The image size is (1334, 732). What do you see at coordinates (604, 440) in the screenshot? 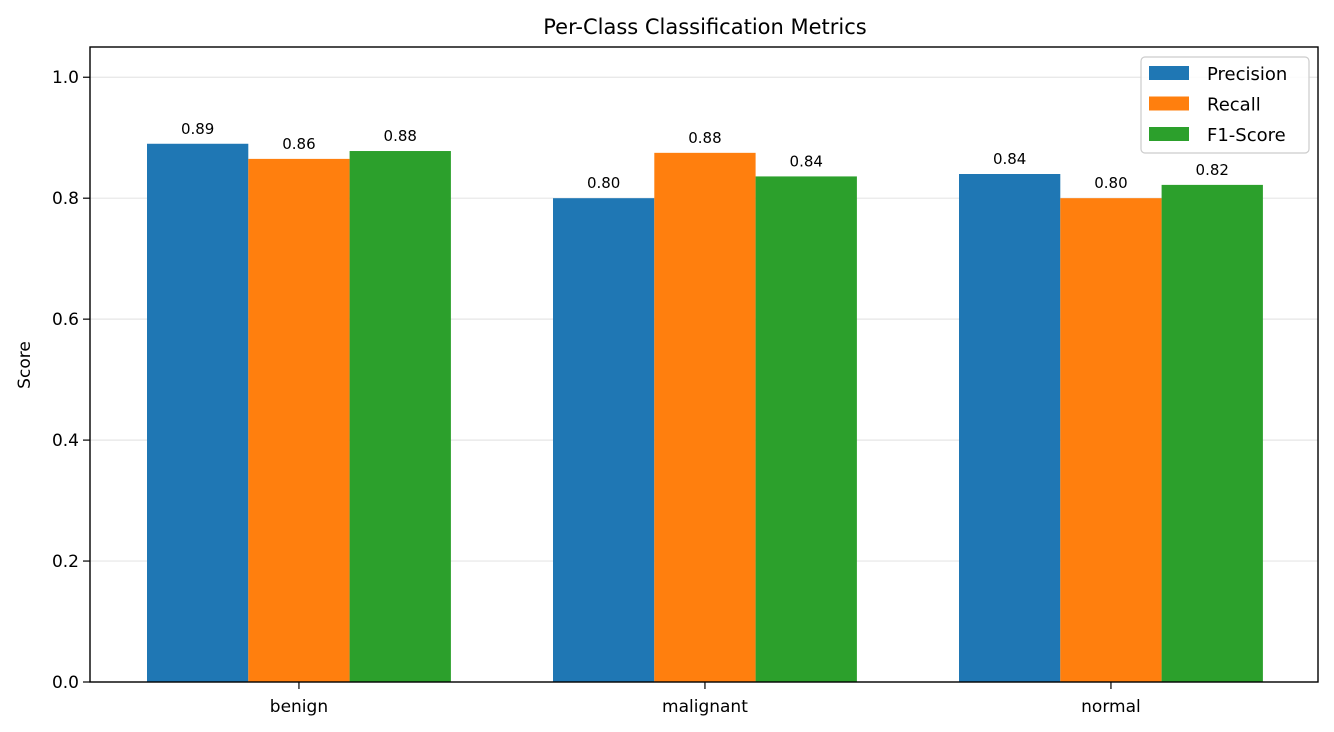
I see `bar-precision-malignant` at bounding box center [604, 440].